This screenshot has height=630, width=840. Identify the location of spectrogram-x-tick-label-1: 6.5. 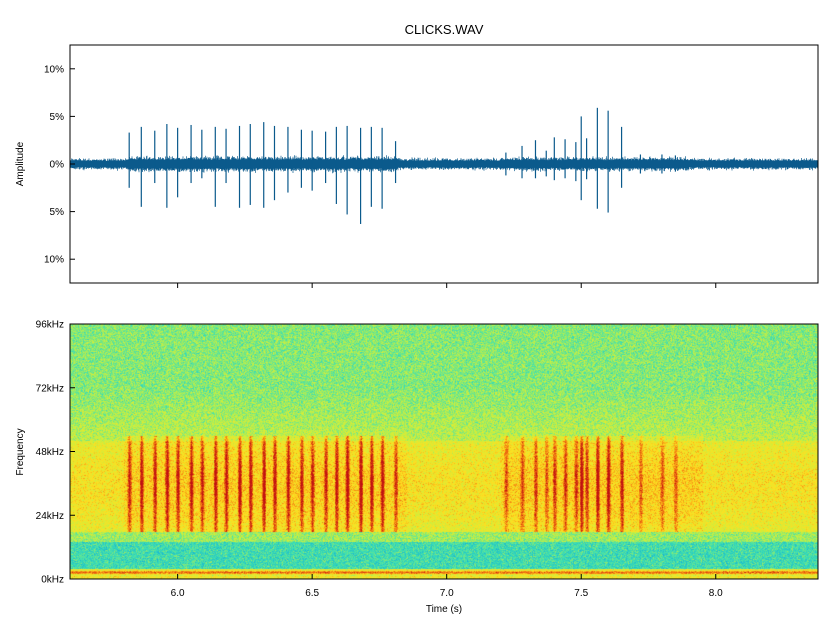
(312, 593).